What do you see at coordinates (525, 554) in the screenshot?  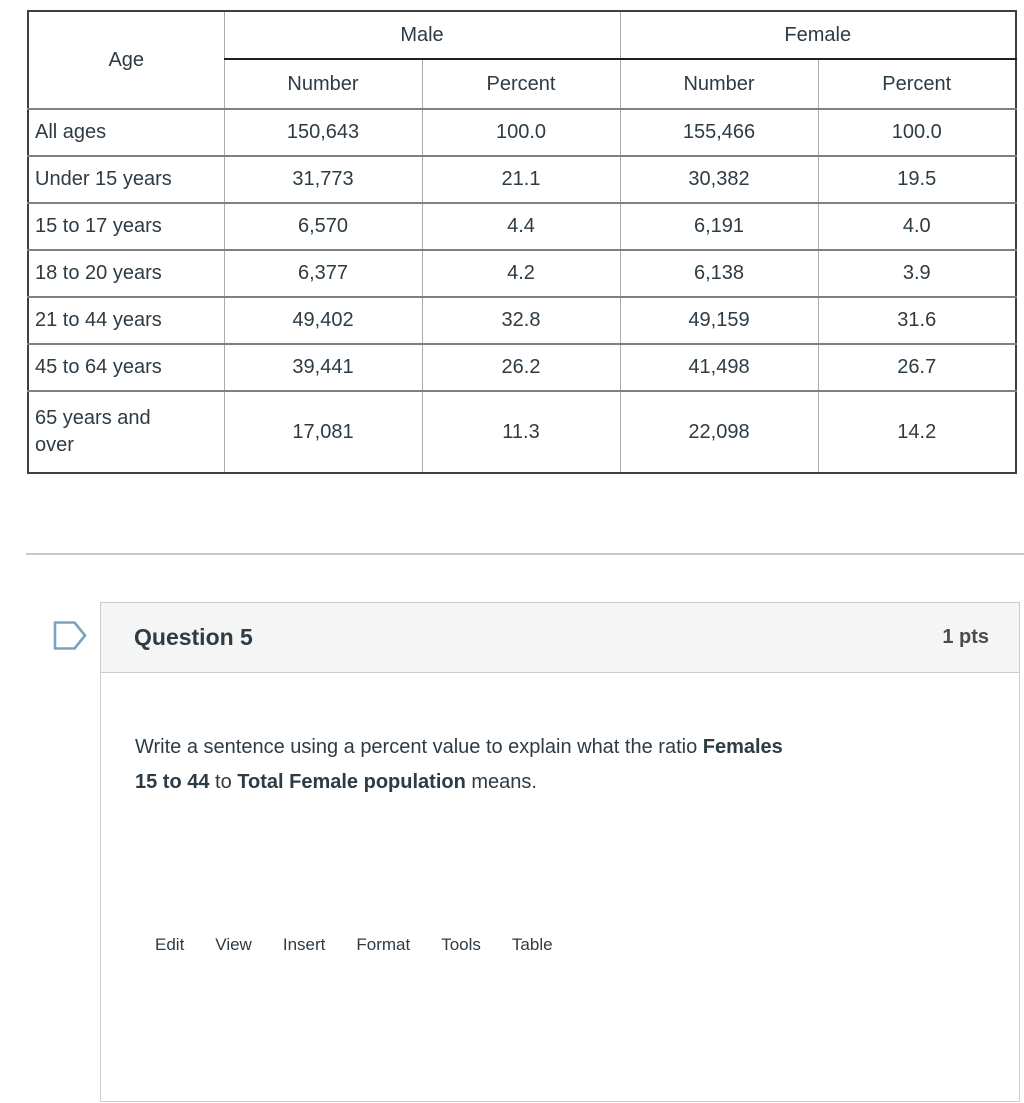 I see `section-divider` at bounding box center [525, 554].